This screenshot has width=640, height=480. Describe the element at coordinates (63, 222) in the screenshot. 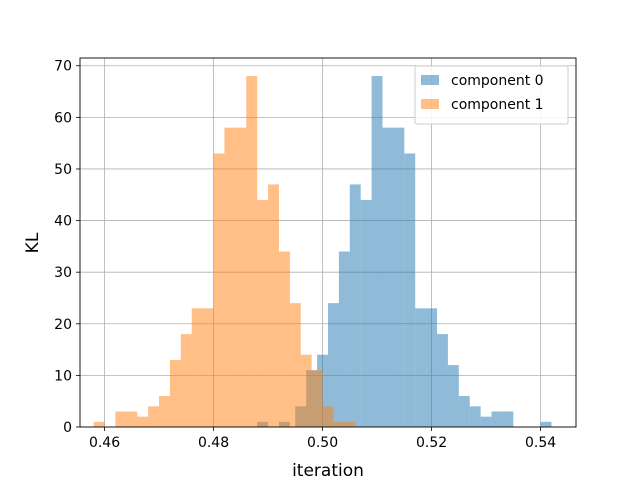

I see `y-tick-label: 40` at that location.